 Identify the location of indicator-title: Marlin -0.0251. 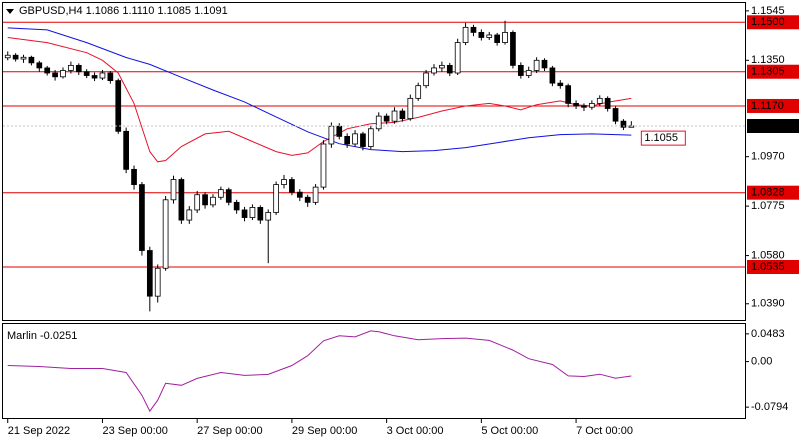
(42, 336).